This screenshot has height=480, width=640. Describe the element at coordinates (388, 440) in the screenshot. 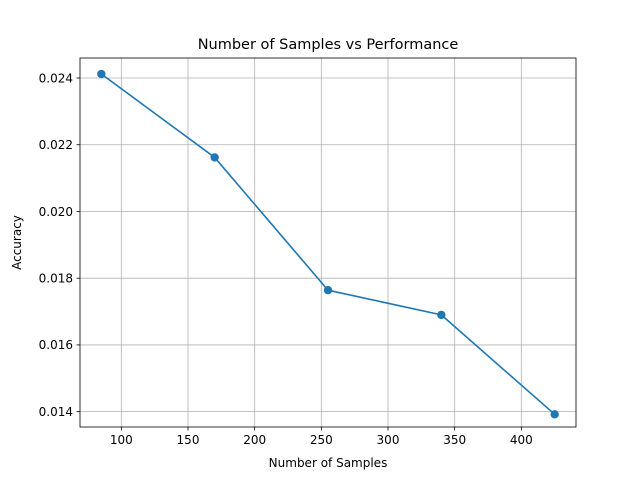

I see `x-tick-label: 300` at that location.